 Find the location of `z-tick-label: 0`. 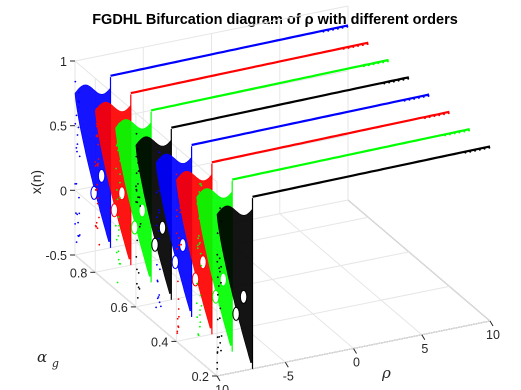

z-tick-label: 0 is located at coordinates (63, 191).